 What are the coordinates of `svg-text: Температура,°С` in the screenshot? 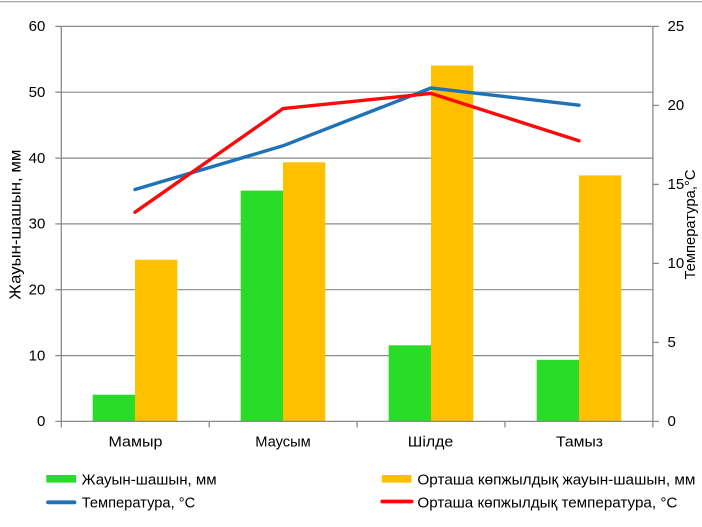 It's located at (690, 224).